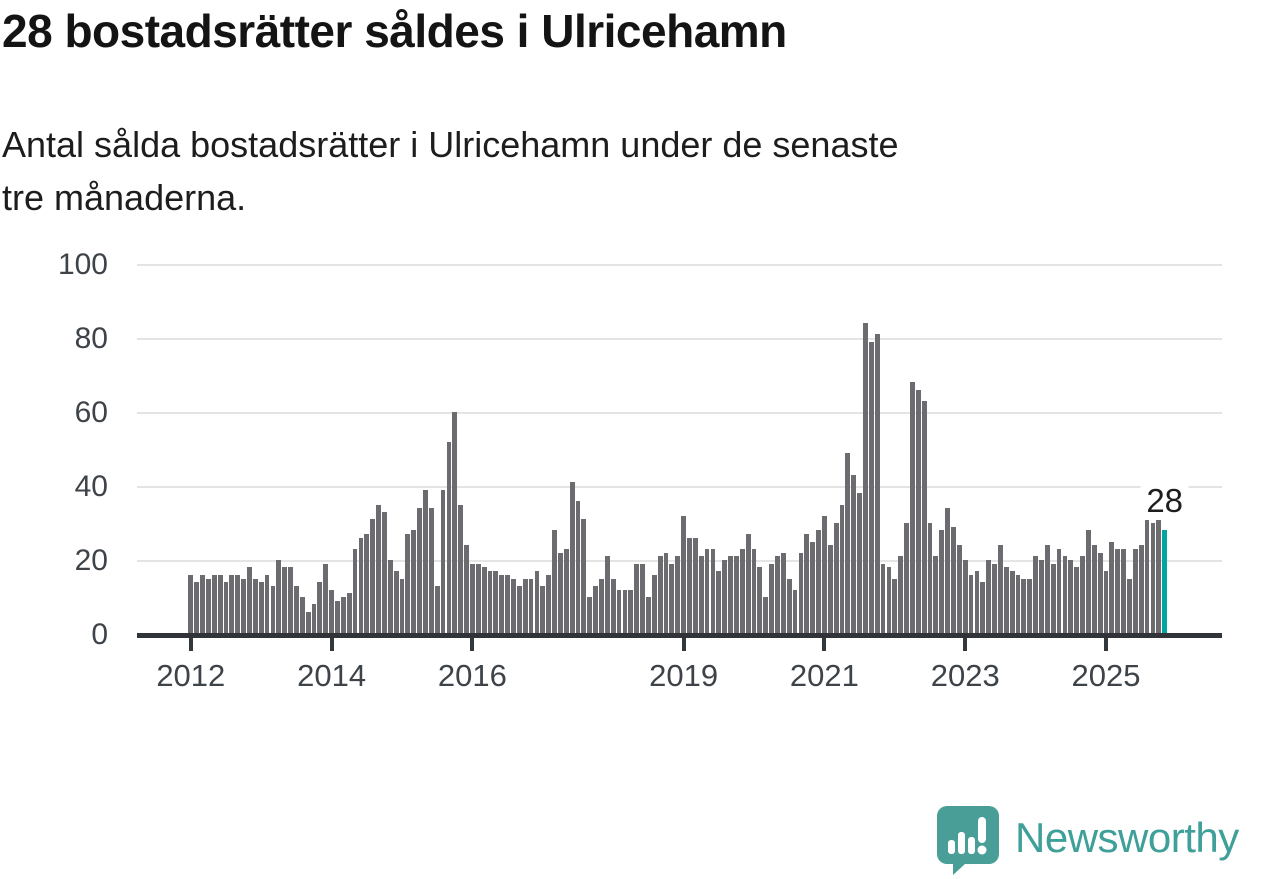  What do you see at coordinates (91, 560) in the screenshot?
I see `y-tick-label-20: 20` at bounding box center [91, 560].